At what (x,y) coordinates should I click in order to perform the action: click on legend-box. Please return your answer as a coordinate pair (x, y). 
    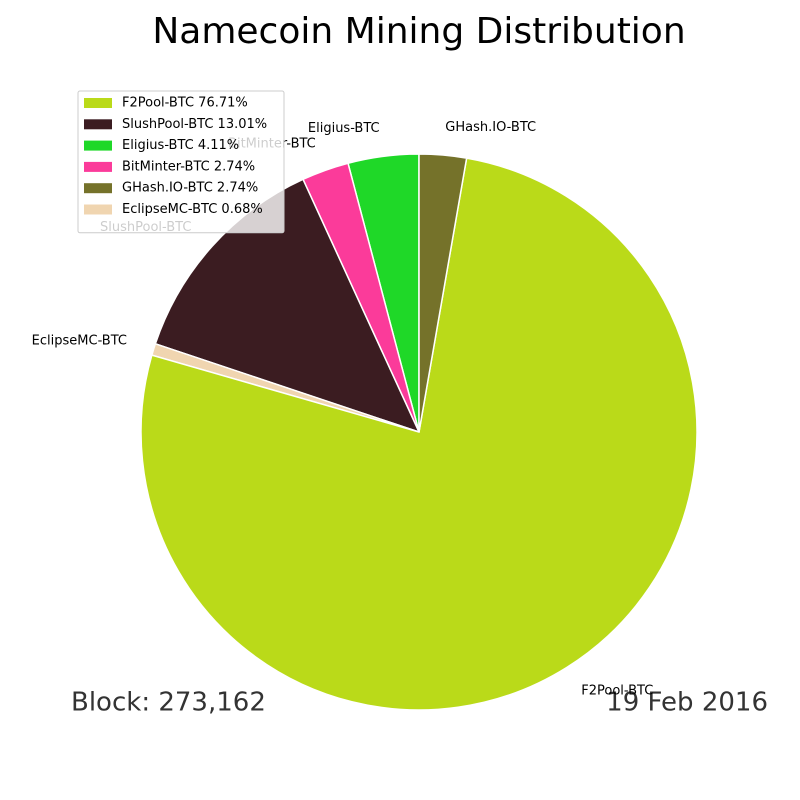
    Looking at the image, I should click on (181, 162).